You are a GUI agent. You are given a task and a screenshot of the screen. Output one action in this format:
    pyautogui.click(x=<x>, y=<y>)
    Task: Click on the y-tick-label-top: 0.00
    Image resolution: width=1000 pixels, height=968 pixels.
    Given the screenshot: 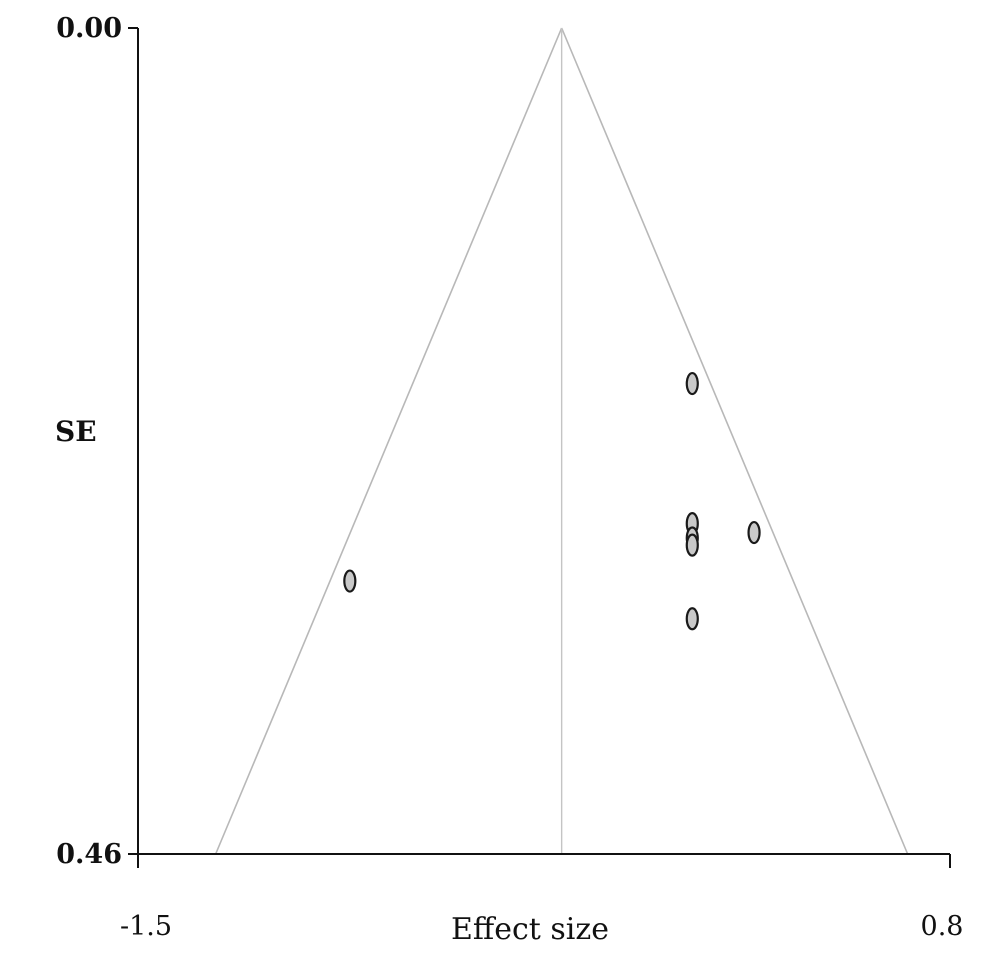 What is the action you would take?
    pyautogui.click(x=89, y=28)
    